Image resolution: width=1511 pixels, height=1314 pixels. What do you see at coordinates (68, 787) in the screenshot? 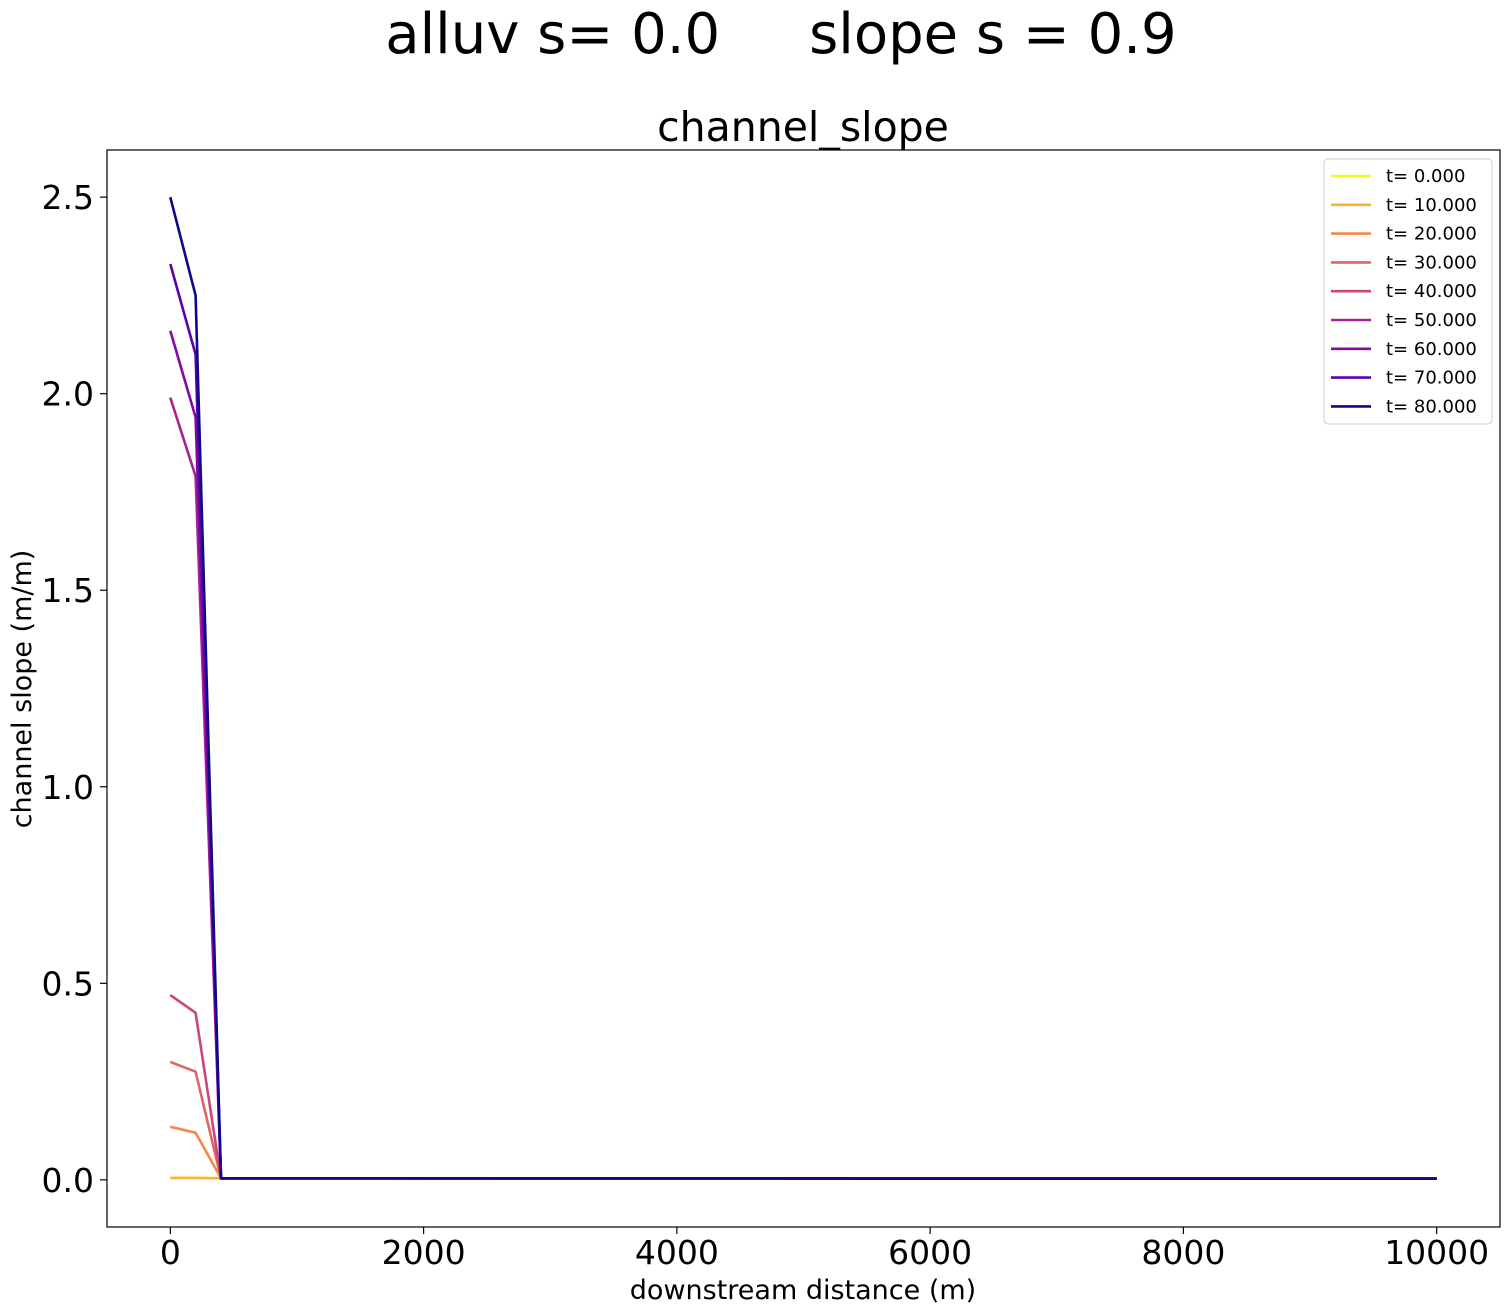
I see `y-tick-label: 1.0` at bounding box center [68, 787].